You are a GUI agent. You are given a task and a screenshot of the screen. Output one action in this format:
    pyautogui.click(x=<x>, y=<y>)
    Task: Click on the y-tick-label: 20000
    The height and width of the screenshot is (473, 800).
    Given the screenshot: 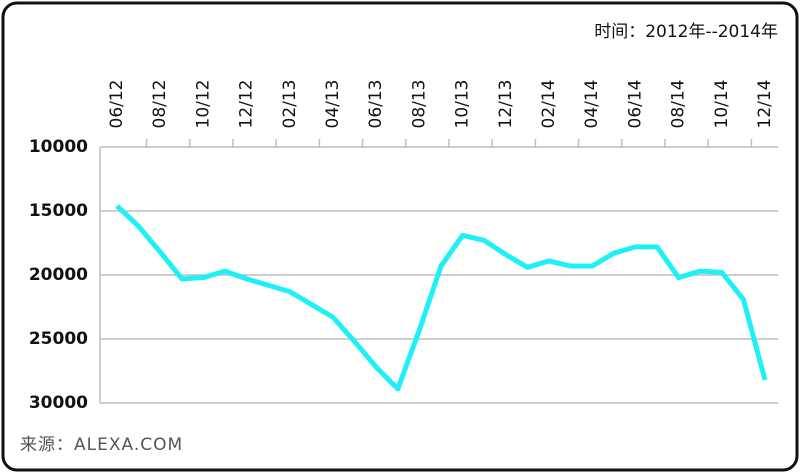 What is the action you would take?
    pyautogui.click(x=58, y=275)
    